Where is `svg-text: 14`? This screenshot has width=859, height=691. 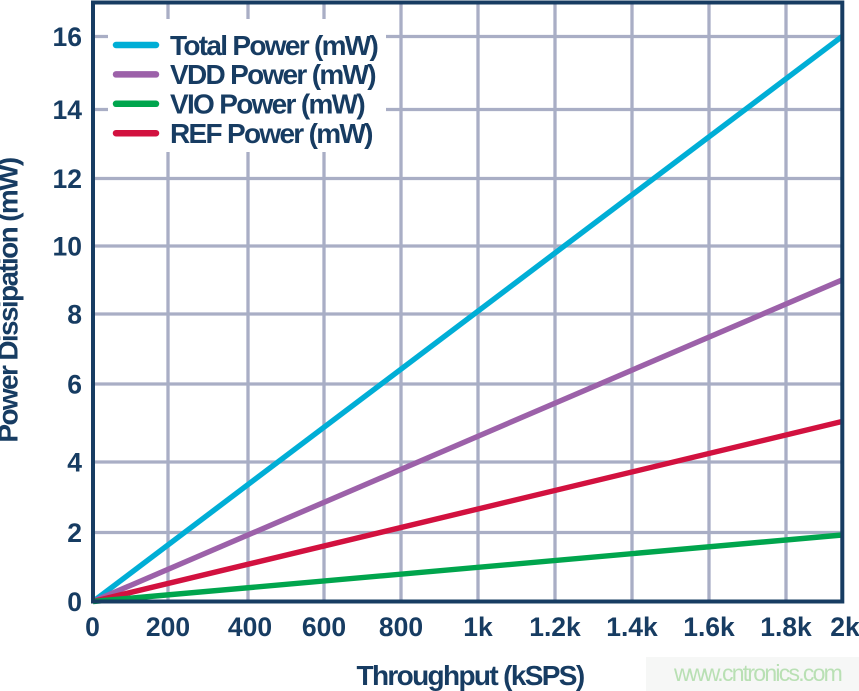
svg-text: 14 is located at coordinates (68, 110).